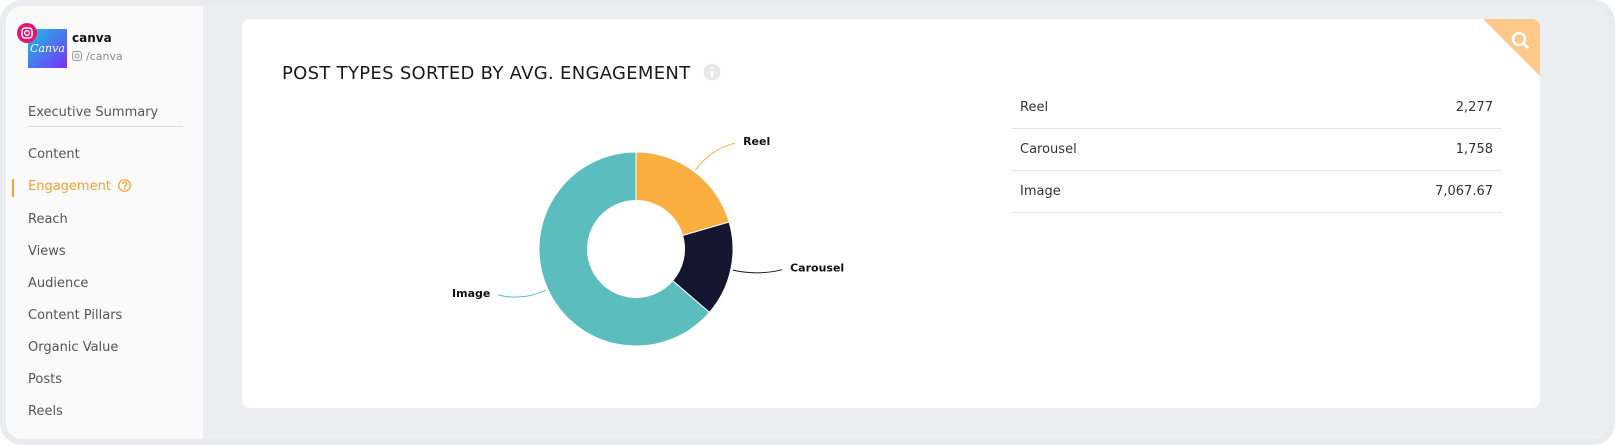 Image resolution: width=1615 pixels, height=445 pixels. What do you see at coordinates (756, 141) in the screenshot?
I see `slice-label: Reel` at bounding box center [756, 141].